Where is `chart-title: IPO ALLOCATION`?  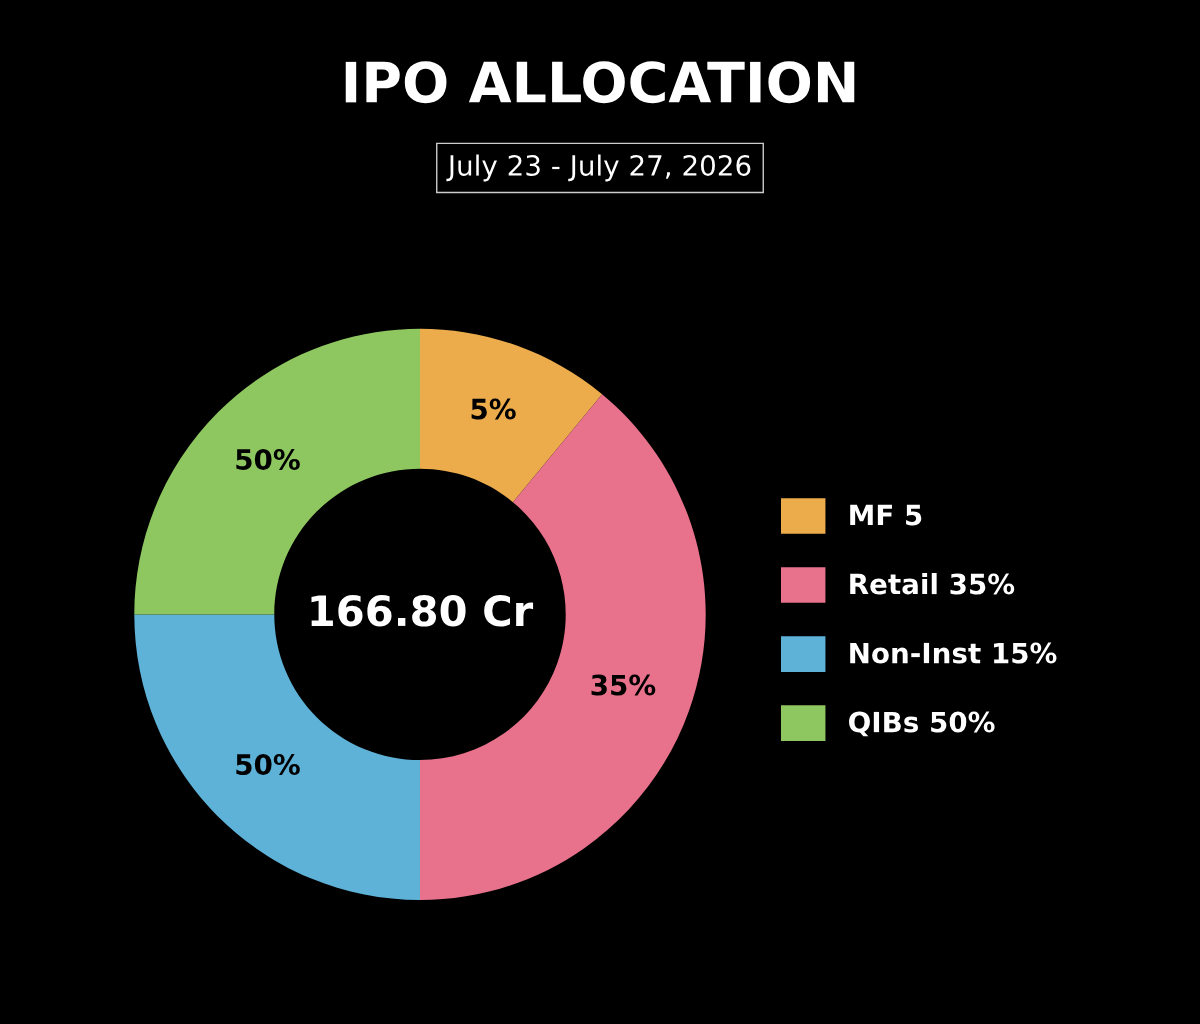
chart-title: IPO ALLOCATION is located at coordinates (600, 82).